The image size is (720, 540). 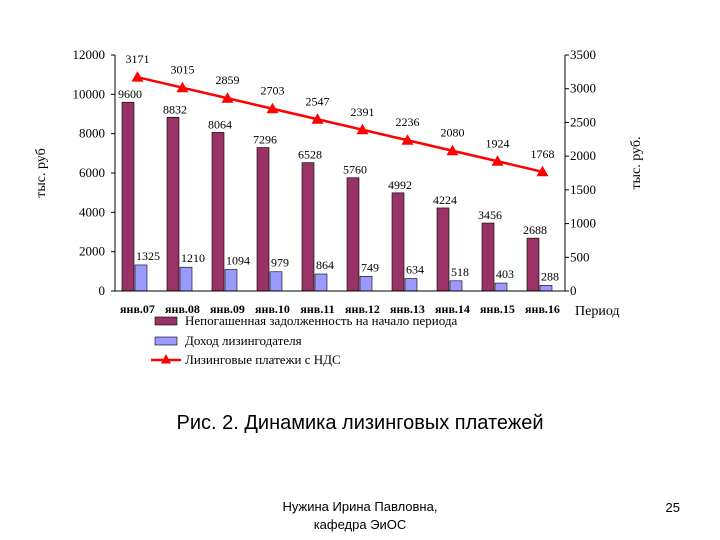 I want to click on legend-payments-marker, so click(x=166, y=359).